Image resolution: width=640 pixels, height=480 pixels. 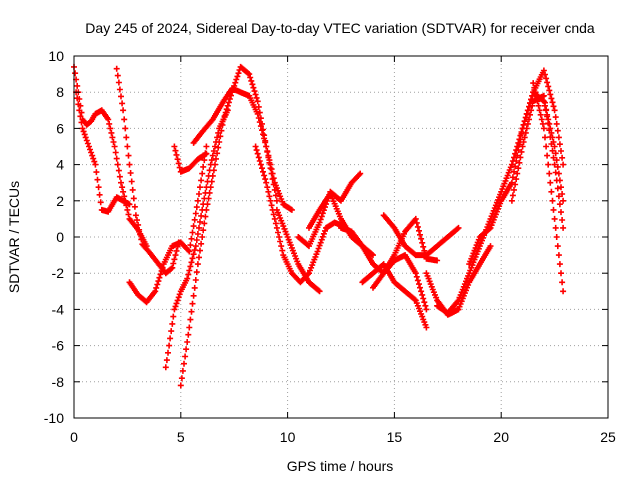 I want to click on series-sat-e, so click(x=196, y=239).